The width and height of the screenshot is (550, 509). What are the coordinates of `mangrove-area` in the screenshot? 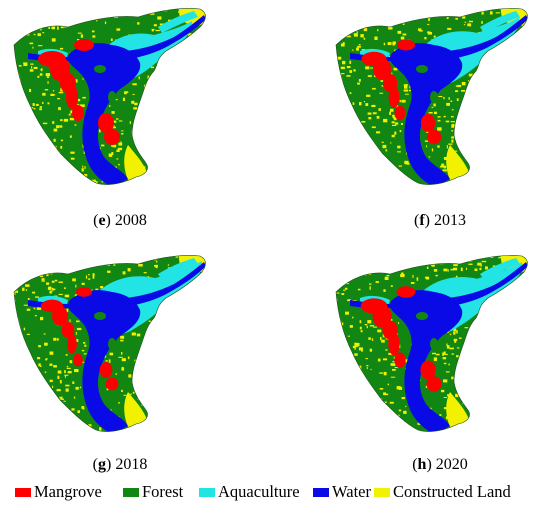 It's located at (106, 370).